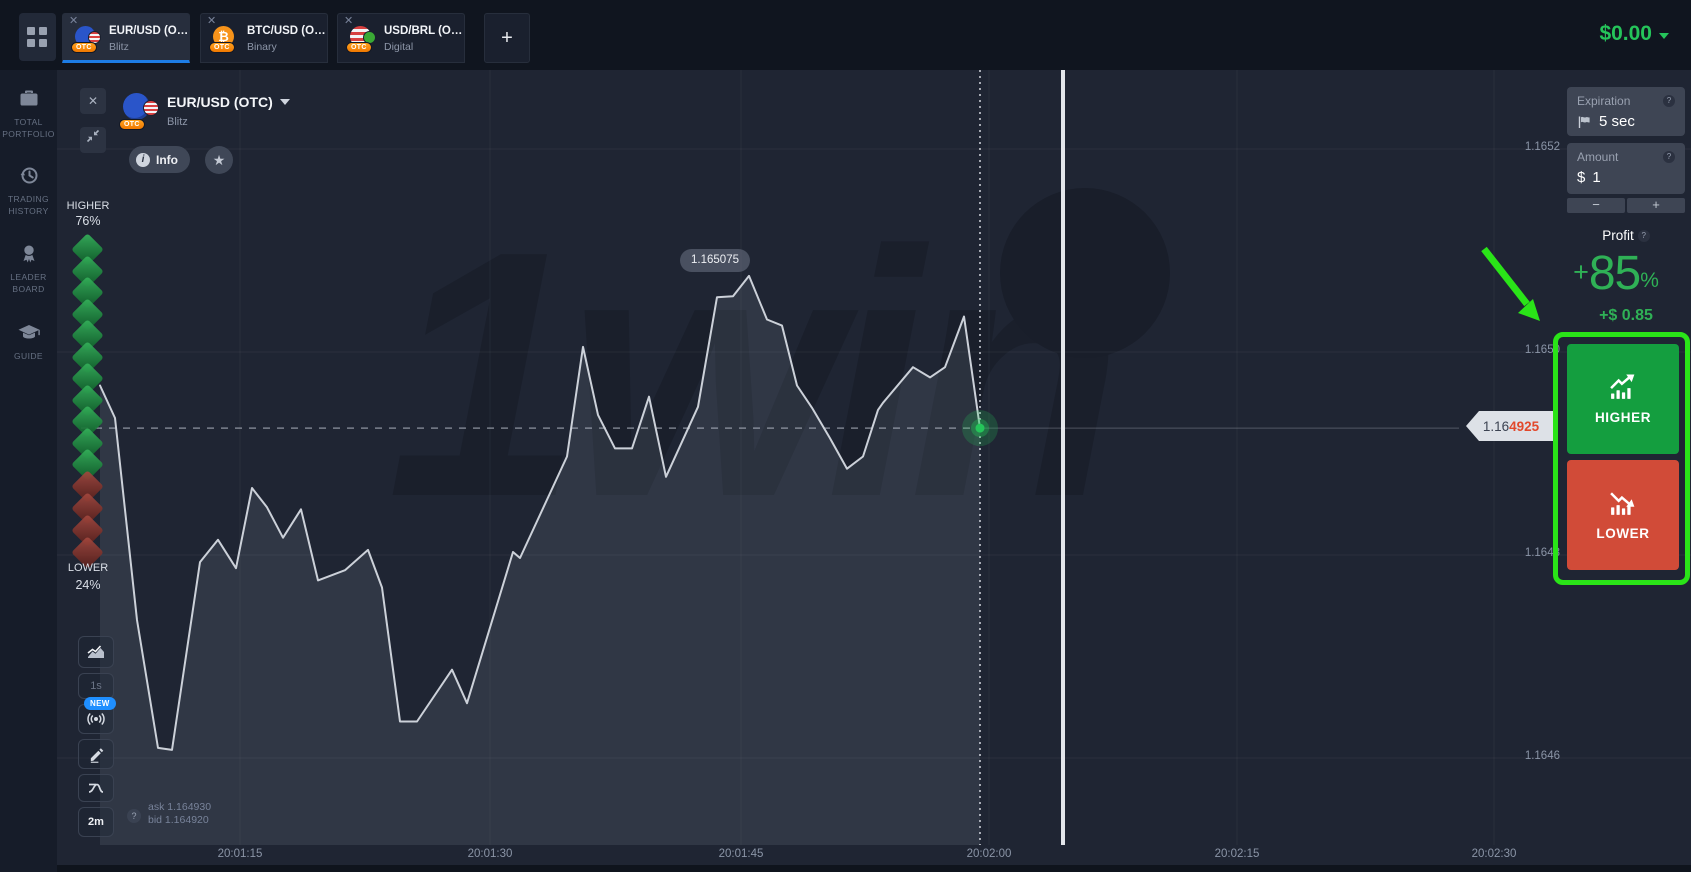 This screenshot has width=1691, height=872. Describe the element at coordinates (1584, 122) in the screenshot. I see `flag-icon` at that location.